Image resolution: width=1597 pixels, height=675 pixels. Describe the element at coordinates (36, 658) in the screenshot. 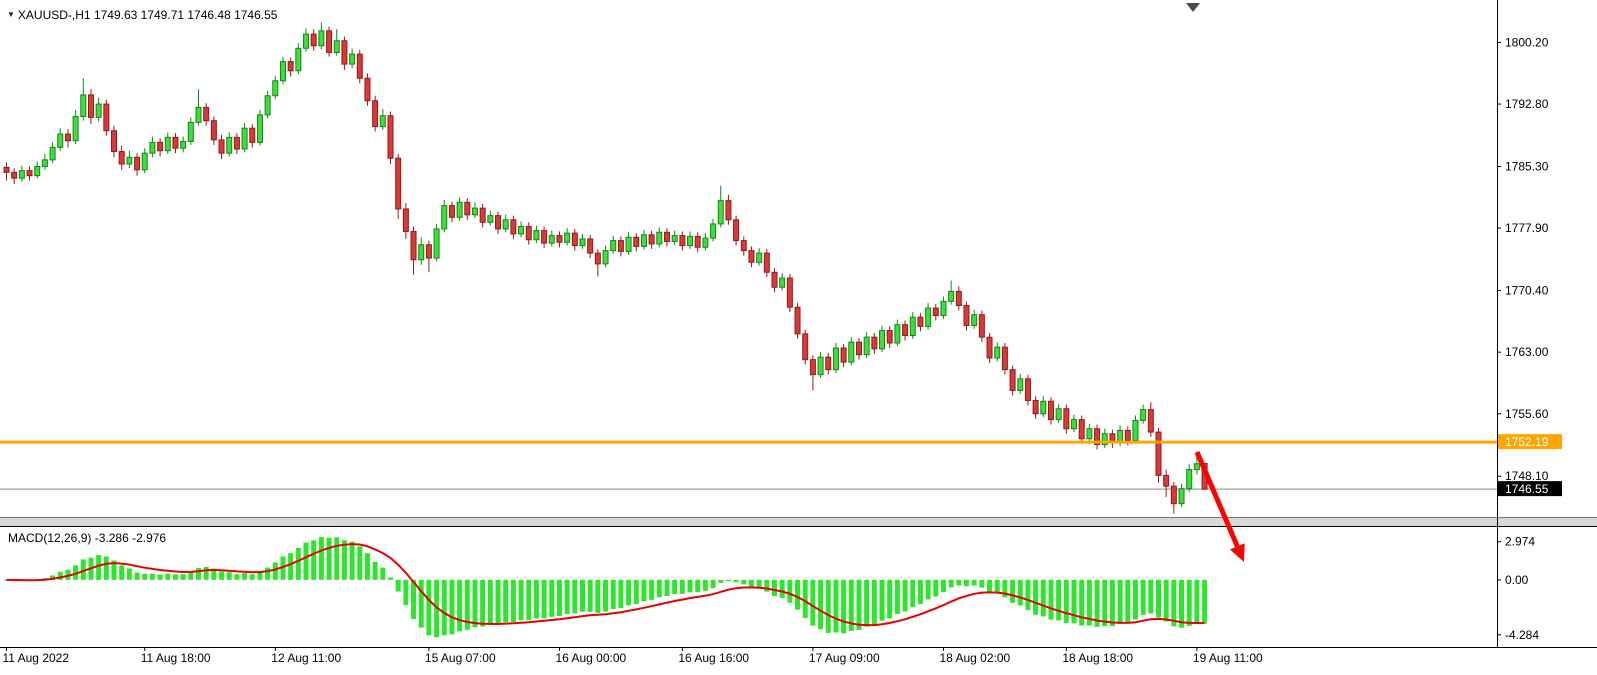

I see `svg-text: 11 Aug 2022` at that location.